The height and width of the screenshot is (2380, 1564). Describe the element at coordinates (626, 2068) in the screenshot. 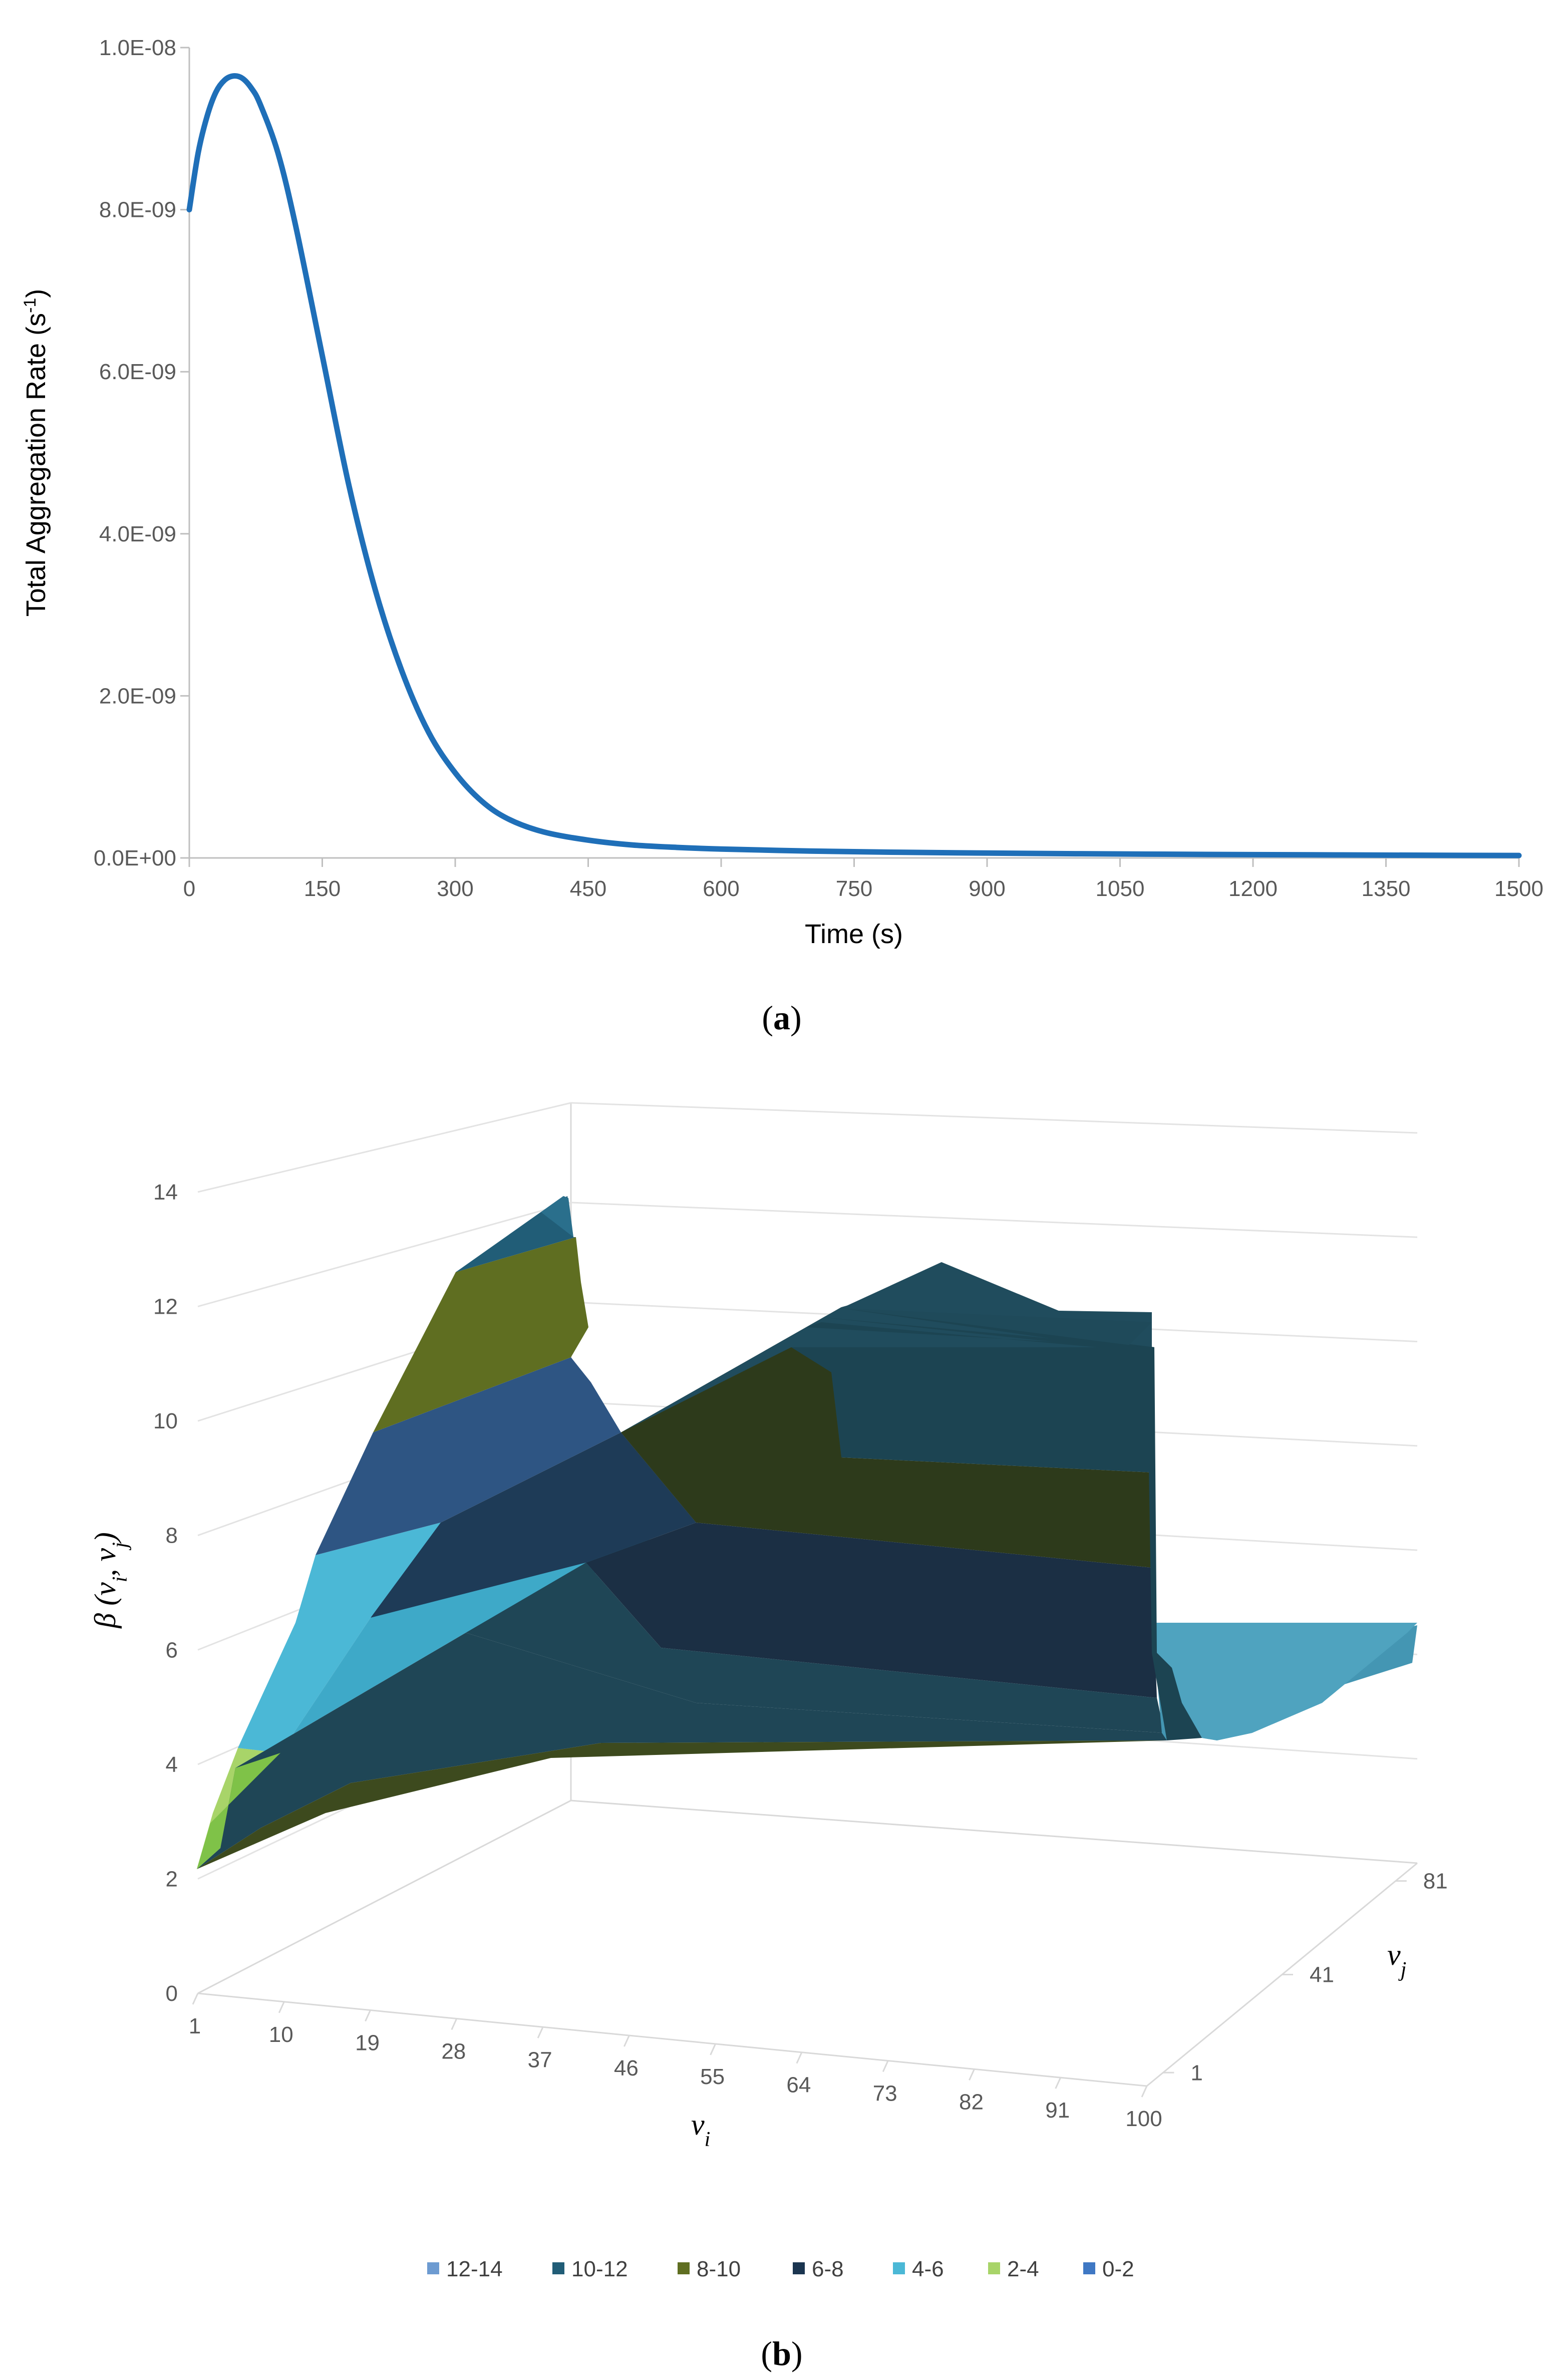

I see `x-tick-label: 46` at that location.